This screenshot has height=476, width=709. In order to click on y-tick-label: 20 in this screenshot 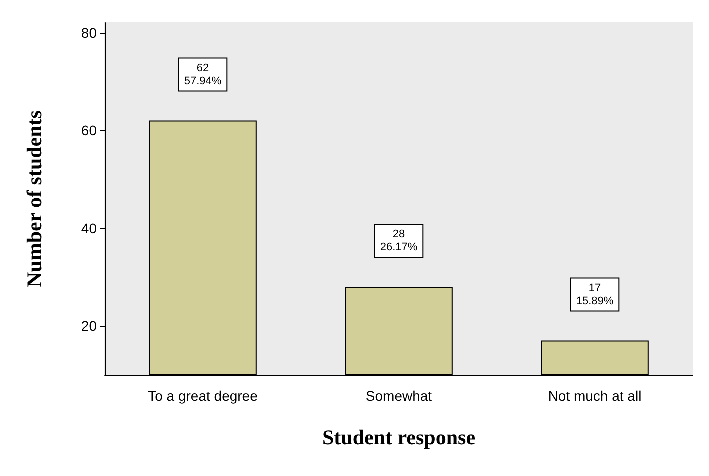, I will do `click(89, 326)`.